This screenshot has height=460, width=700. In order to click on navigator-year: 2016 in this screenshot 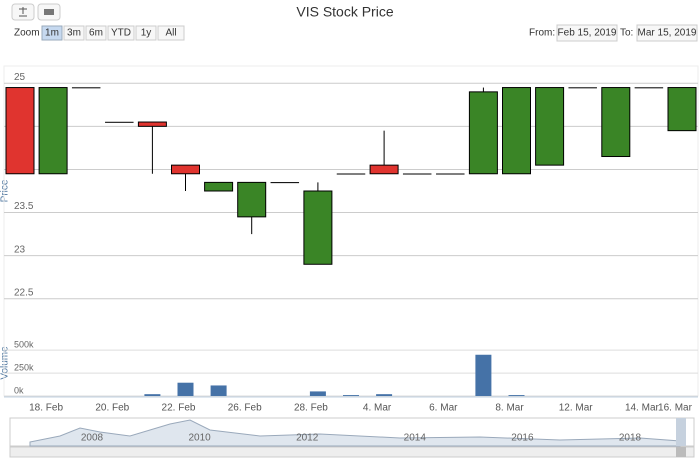, I will do `click(522, 438)`.